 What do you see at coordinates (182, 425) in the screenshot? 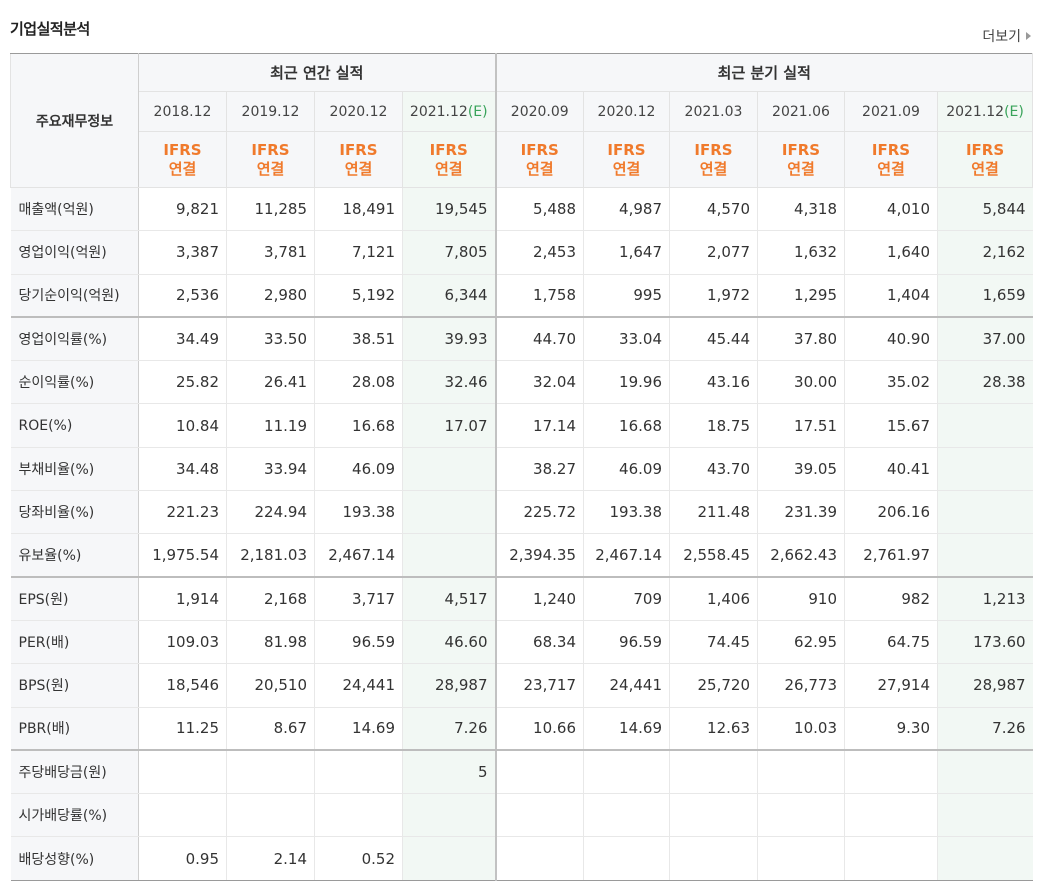
I see `table-cell: 10.84` at bounding box center [182, 425].